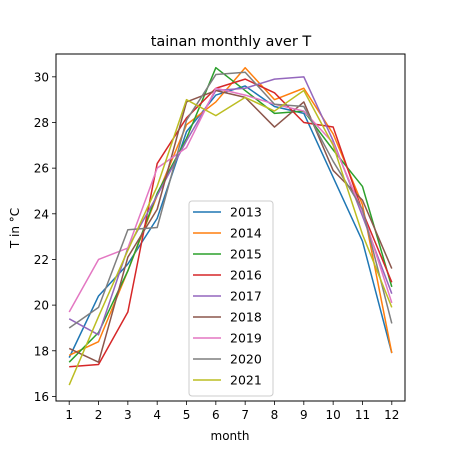  What do you see at coordinates (275, 415) in the screenshot?
I see `x-tick-label: 8` at bounding box center [275, 415].